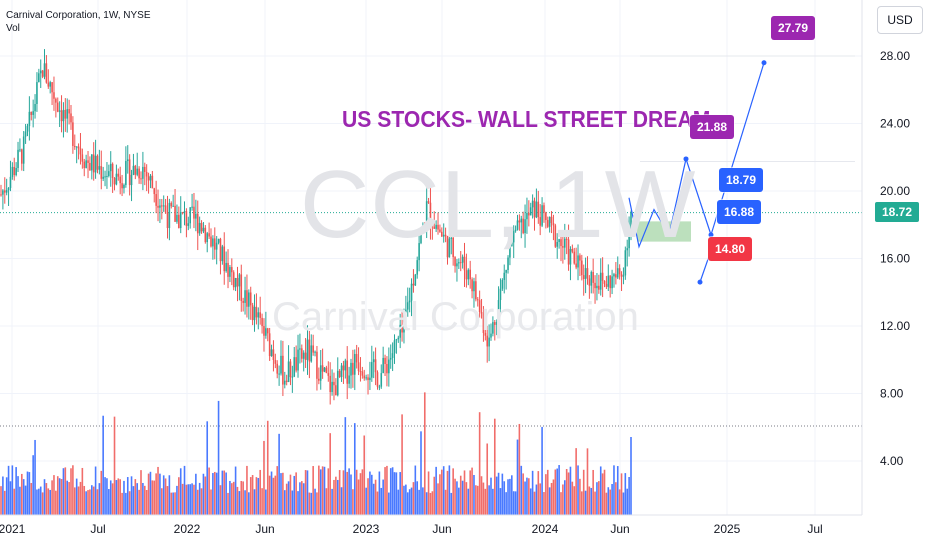 The width and height of the screenshot is (932, 550). Describe the element at coordinates (739, 212) in the screenshot. I see `target-tag-4: 16.88` at that location.